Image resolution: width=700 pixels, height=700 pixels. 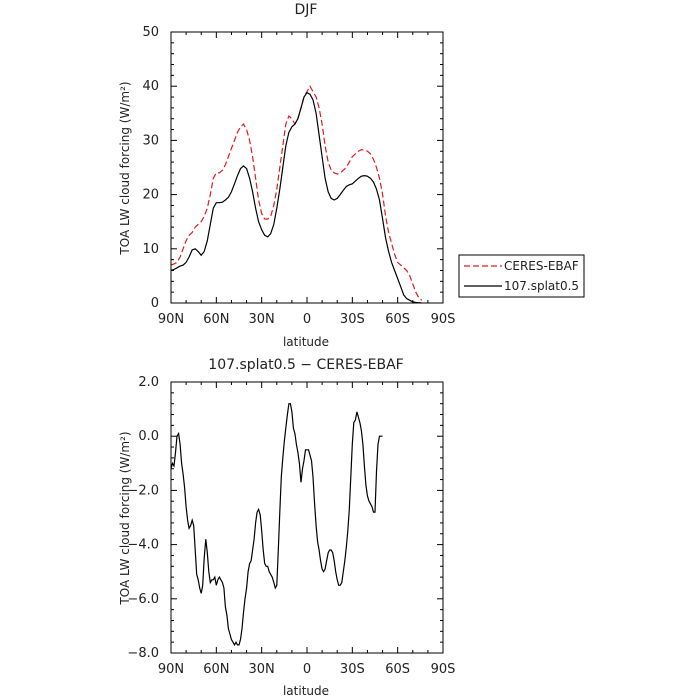 What do you see at coordinates (143, 599) in the screenshot?
I see `bottom-y-tick-label: −6.0` at bounding box center [143, 599].